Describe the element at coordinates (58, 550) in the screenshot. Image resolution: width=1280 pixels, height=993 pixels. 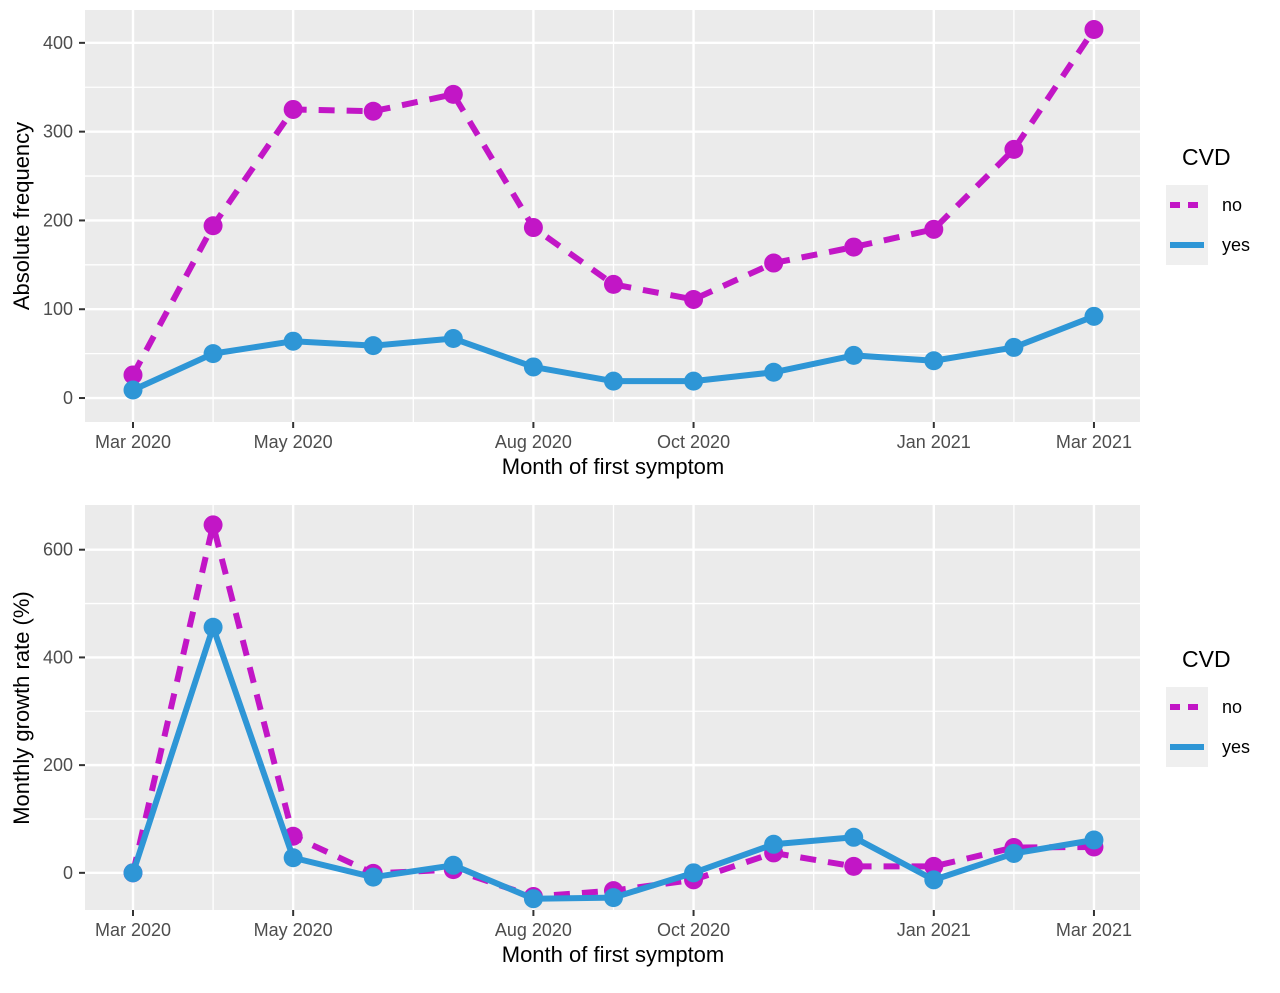
I see `y-tick-label: 600` at that location.